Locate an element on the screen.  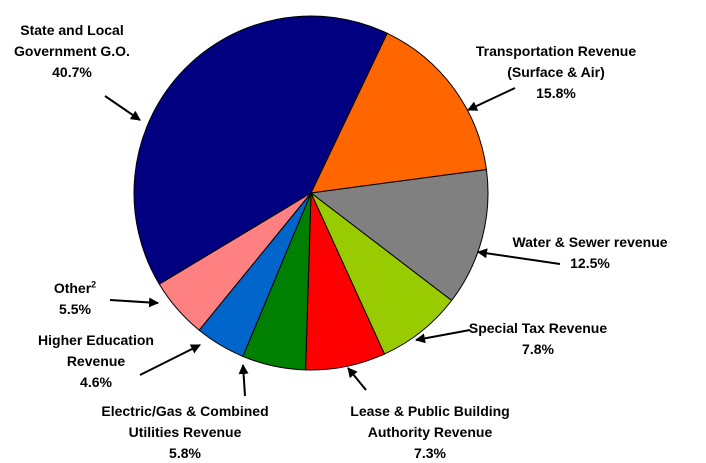
slice-label: Water & Sewer revenue 12.5% is located at coordinates (590, 253).